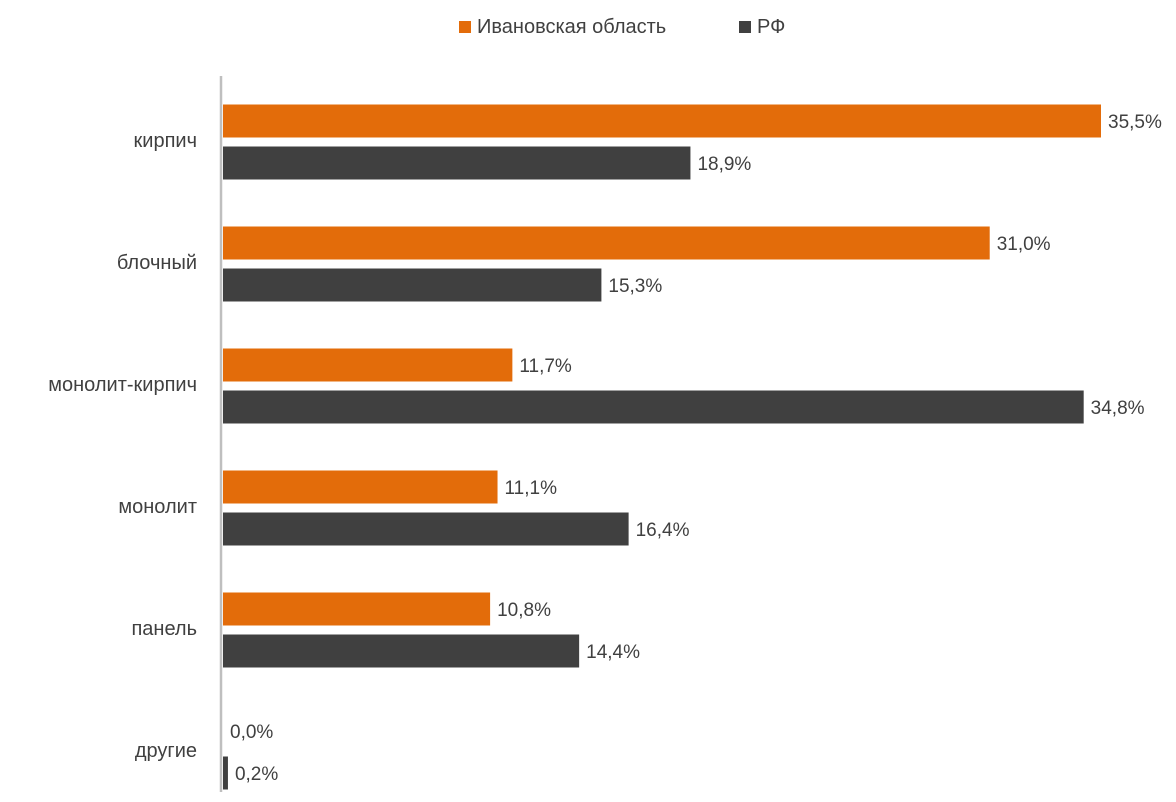 This screenshot has width=1176, height=802. I want to click on bar-ivanovo-панель, so click(357, 609).